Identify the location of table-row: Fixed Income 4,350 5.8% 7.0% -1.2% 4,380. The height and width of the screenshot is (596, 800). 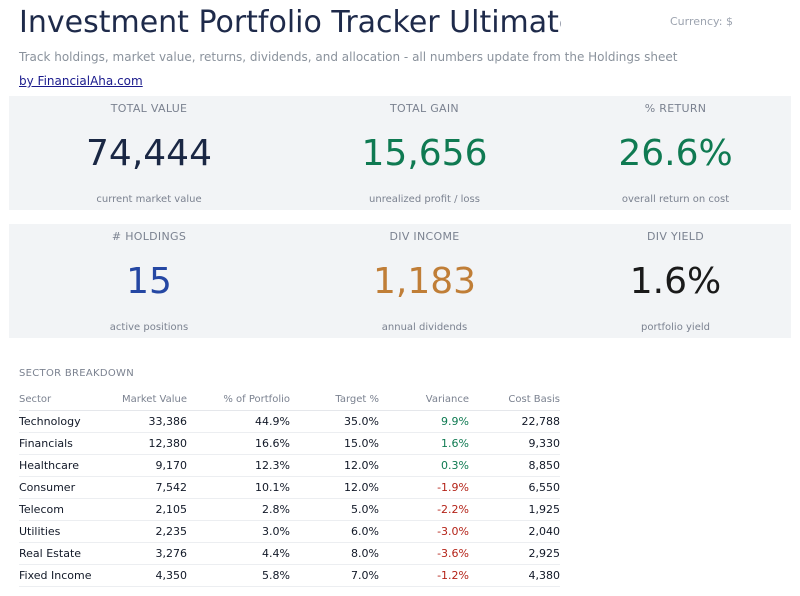
(289, 575).